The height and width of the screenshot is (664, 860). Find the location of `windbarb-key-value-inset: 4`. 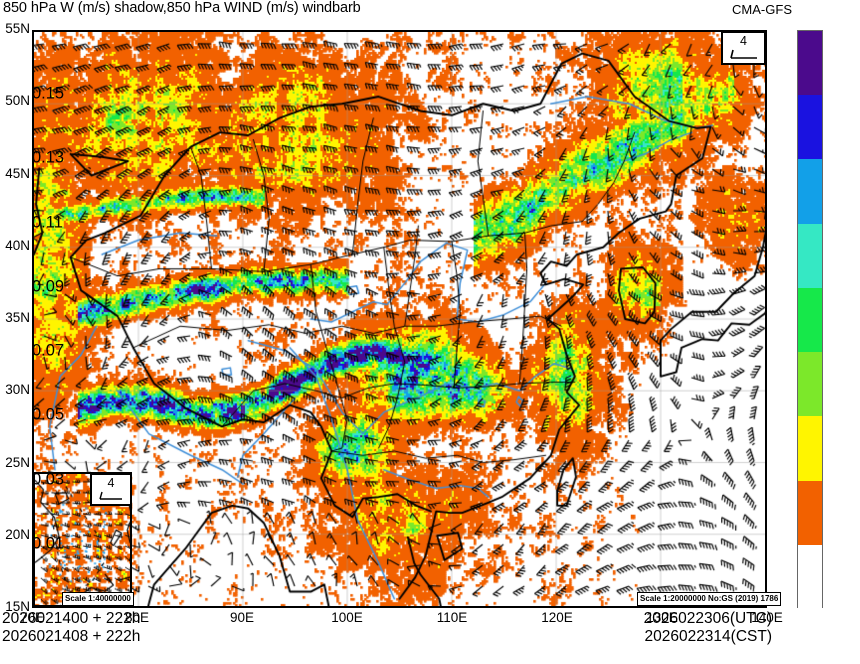

windbarb-key-value-inset: 4 is located at coordinates (111, 483).